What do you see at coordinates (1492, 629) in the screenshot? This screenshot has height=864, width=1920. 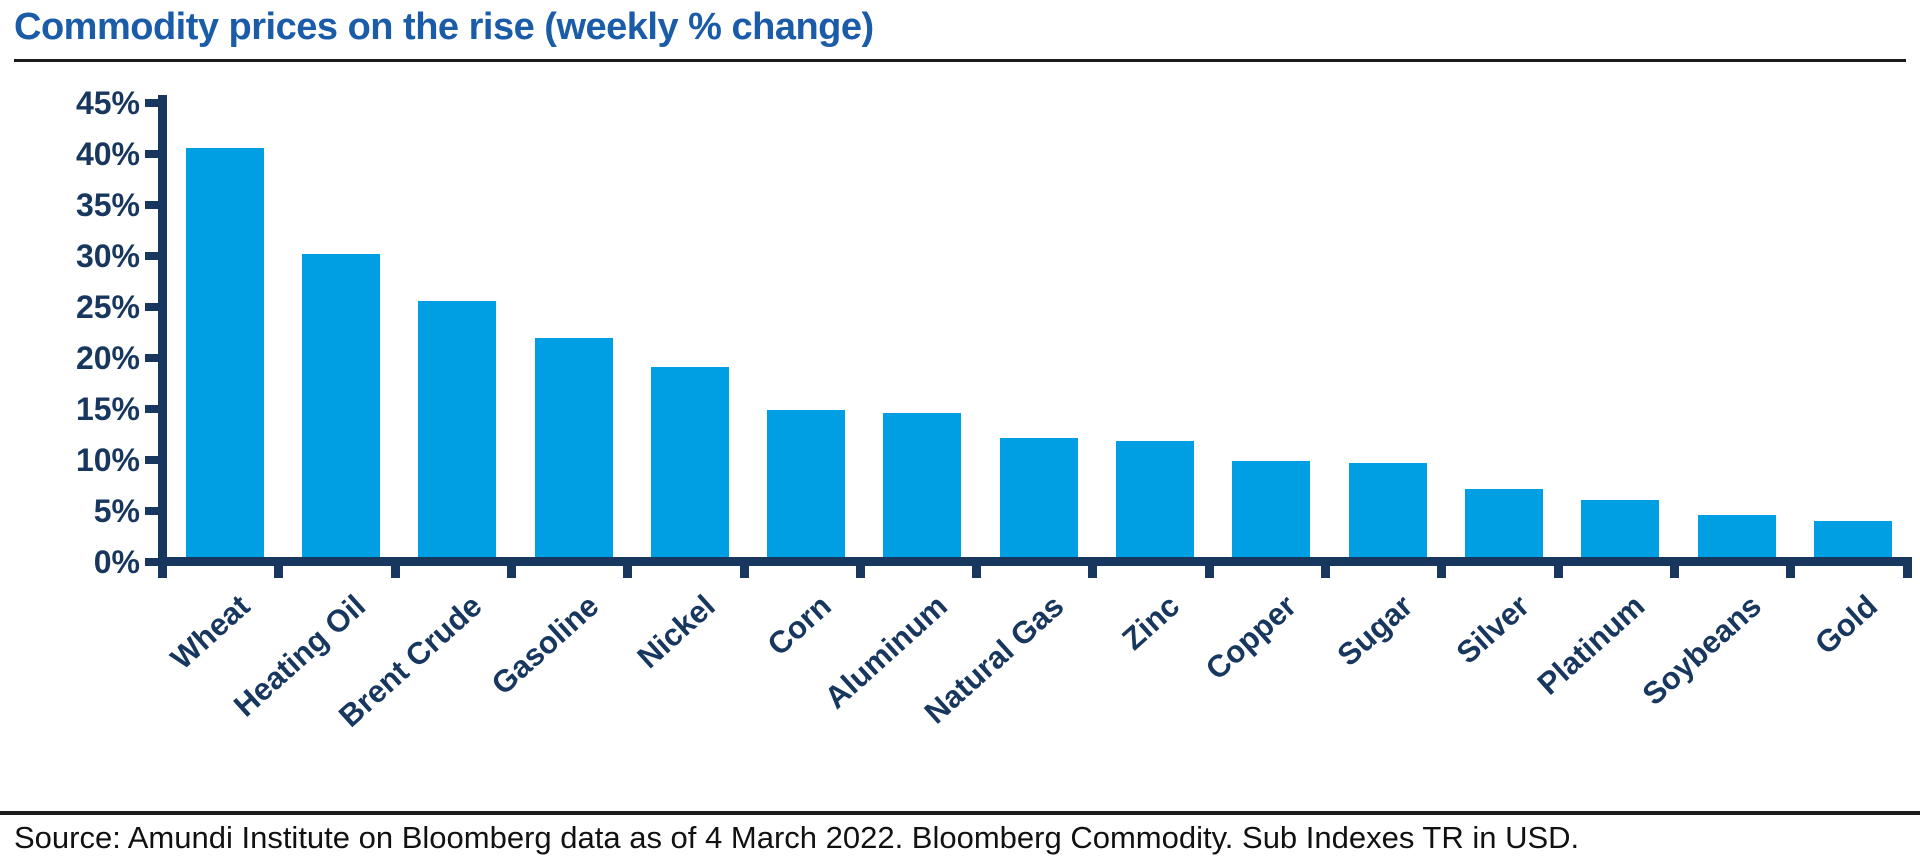 I see `x-axis-label: Silver` at bounding box center [1492, 629].